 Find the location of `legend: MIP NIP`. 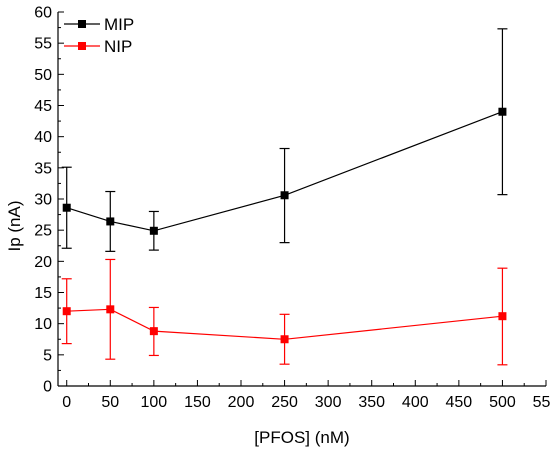

legend: MIP NIP is located at coordinates (99, 35).